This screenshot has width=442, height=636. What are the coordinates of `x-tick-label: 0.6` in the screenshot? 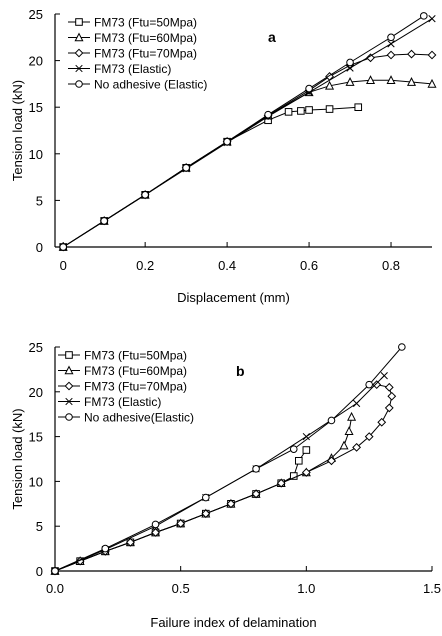 It's located at (309, 265).